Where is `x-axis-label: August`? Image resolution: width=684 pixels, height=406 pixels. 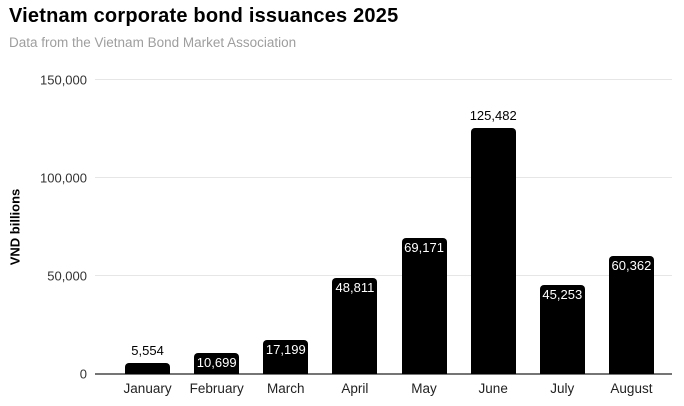 x-axis-label: August is located at coordinates (631, 388).